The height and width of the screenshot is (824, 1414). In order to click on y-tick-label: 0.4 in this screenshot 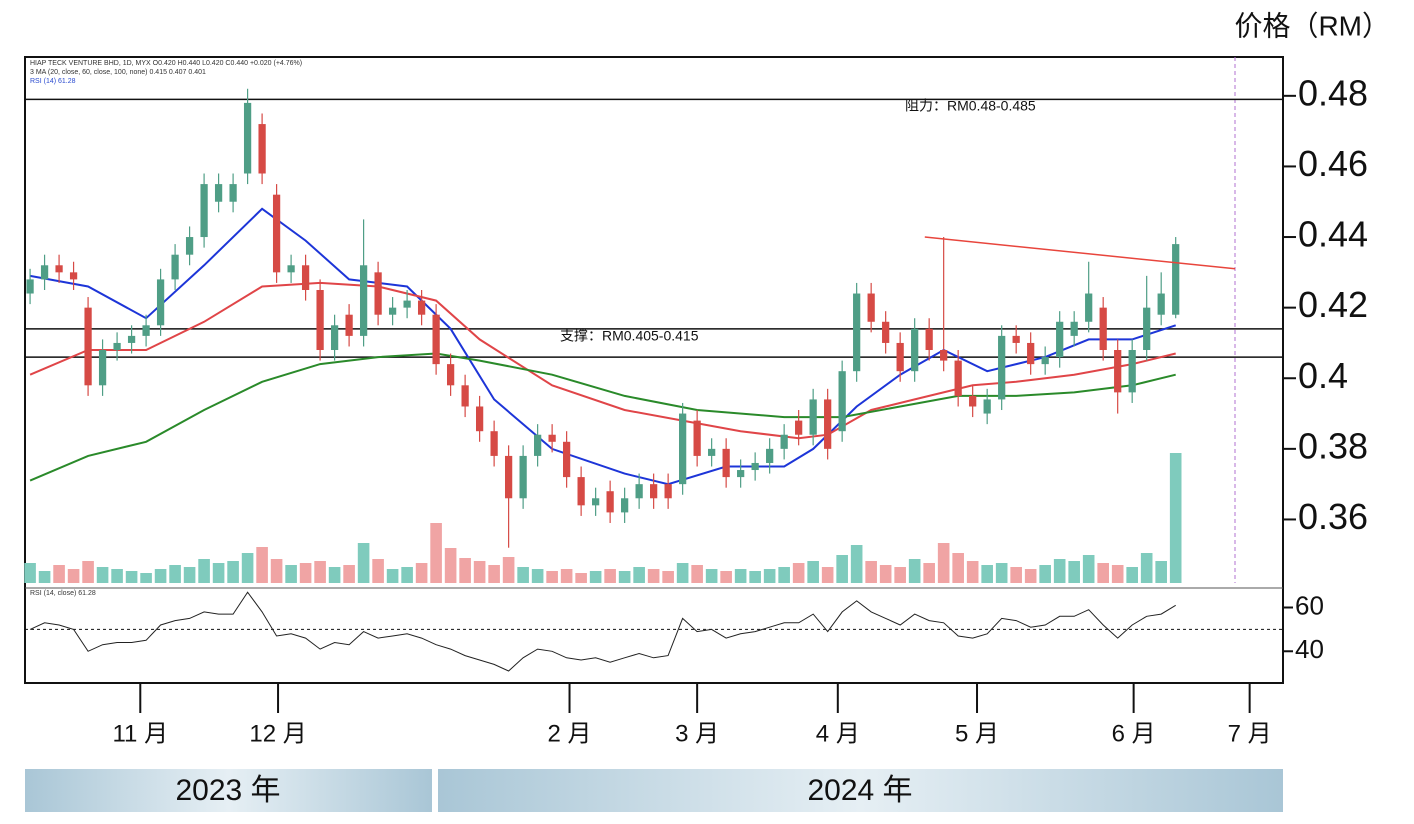, I will do `click(1323, 375)`.